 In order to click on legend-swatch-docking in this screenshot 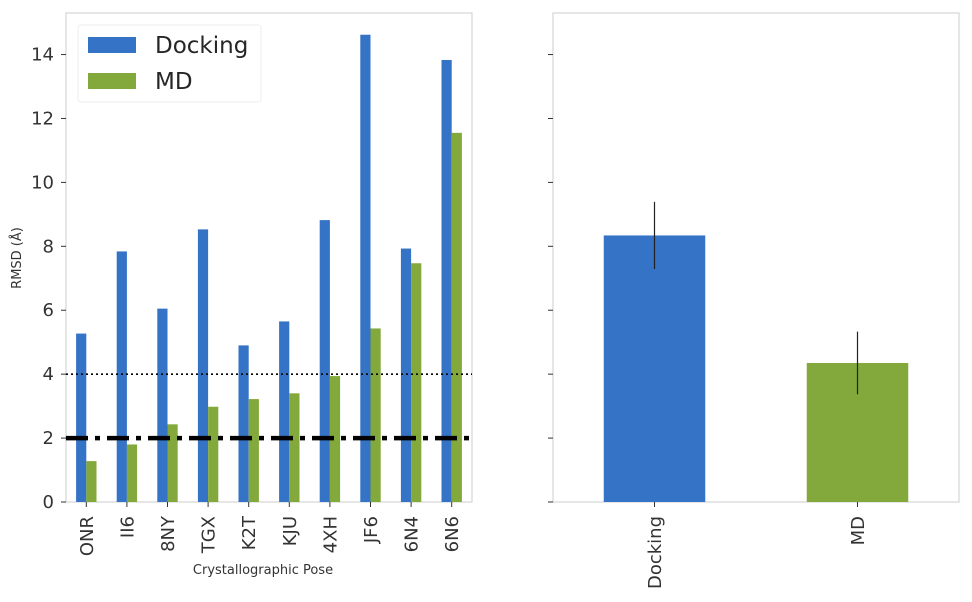, I will do `click(112, 45)`.